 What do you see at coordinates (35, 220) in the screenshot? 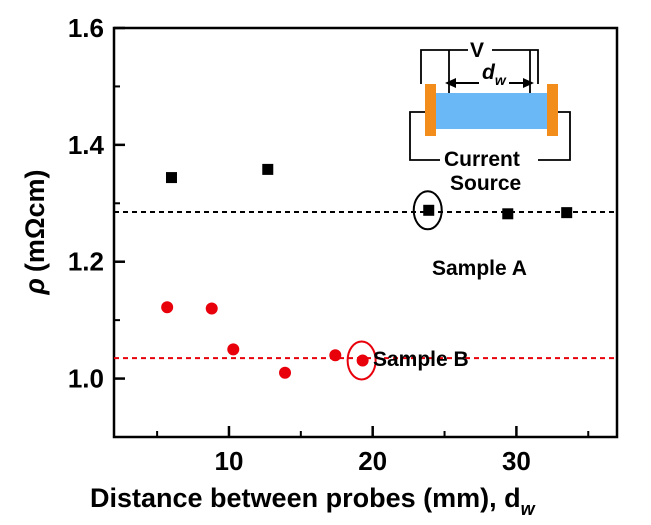
I see `y-axis-label-unit: (mΩcm)` at bounding box center [35, 220].